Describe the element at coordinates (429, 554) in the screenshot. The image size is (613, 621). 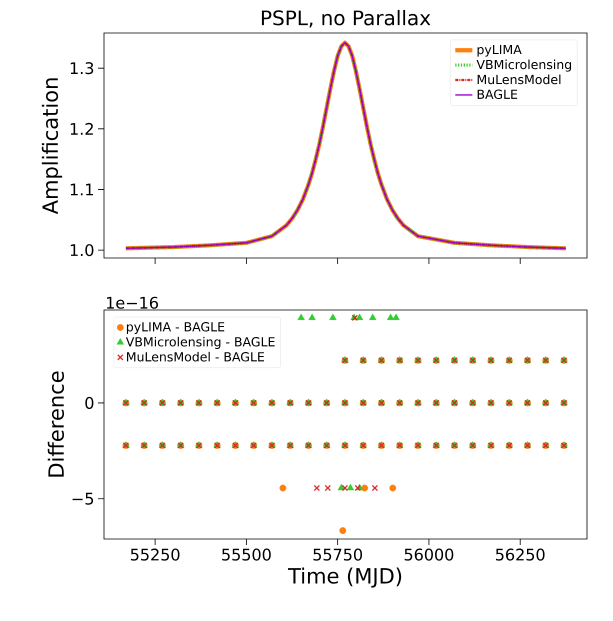
I see `x-tick-label: 56000` at that location.